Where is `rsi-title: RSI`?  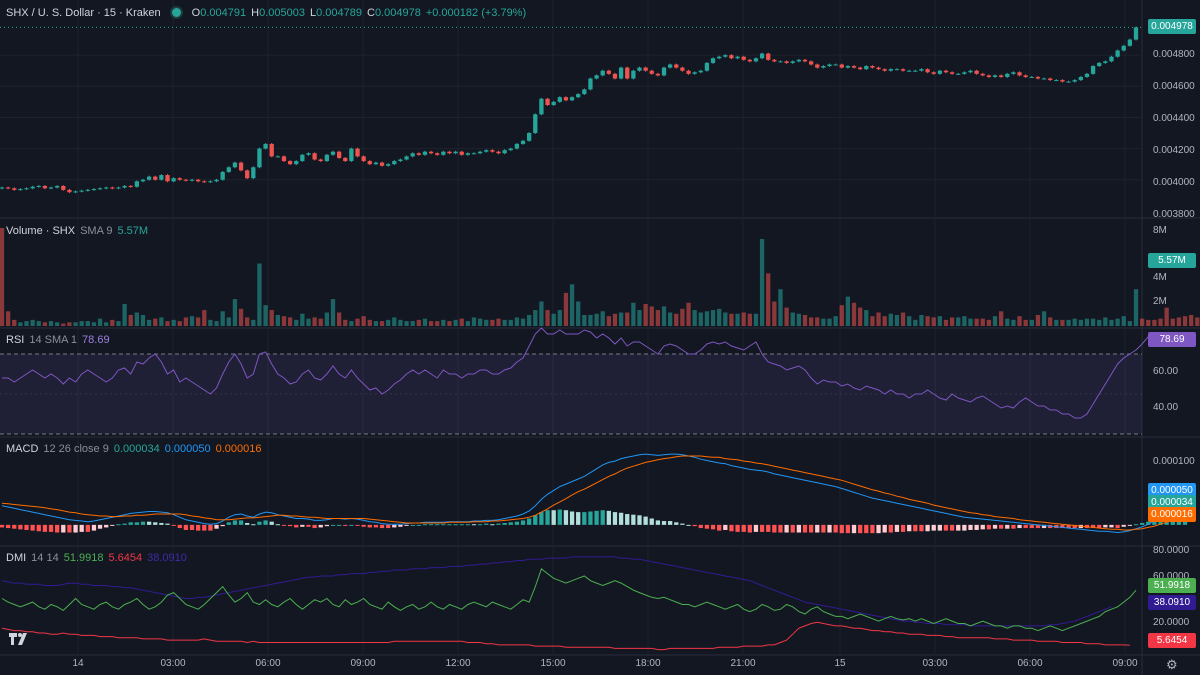 rsi-title: RSI is located at coordinates (15, 340).